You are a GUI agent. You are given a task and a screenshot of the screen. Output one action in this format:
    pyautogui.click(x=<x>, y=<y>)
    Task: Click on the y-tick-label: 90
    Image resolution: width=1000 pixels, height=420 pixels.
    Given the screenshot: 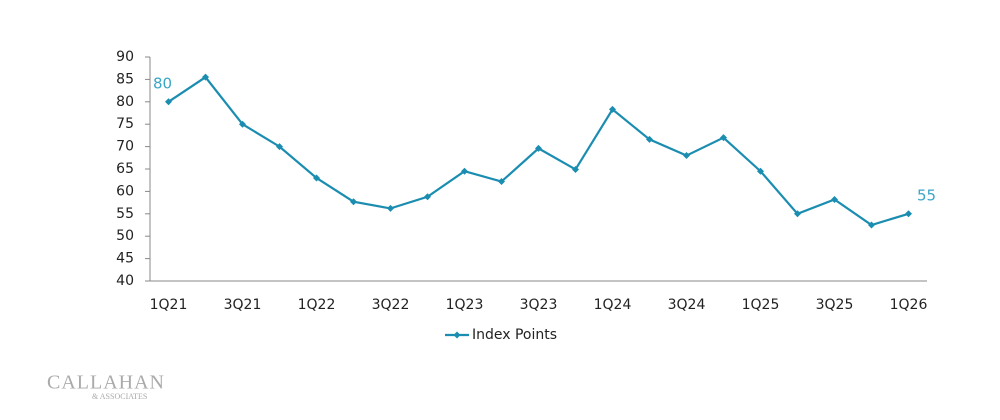 What is the action you would take?
    pyautogui.click(x=125, y=57)
    